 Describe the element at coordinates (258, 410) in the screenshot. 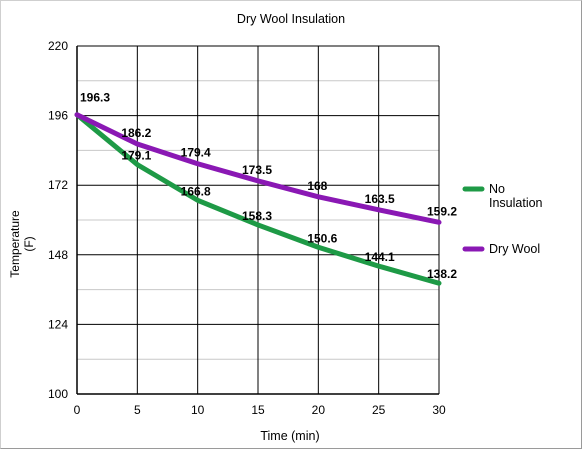

I see `x-tick-label: 15` at that location.